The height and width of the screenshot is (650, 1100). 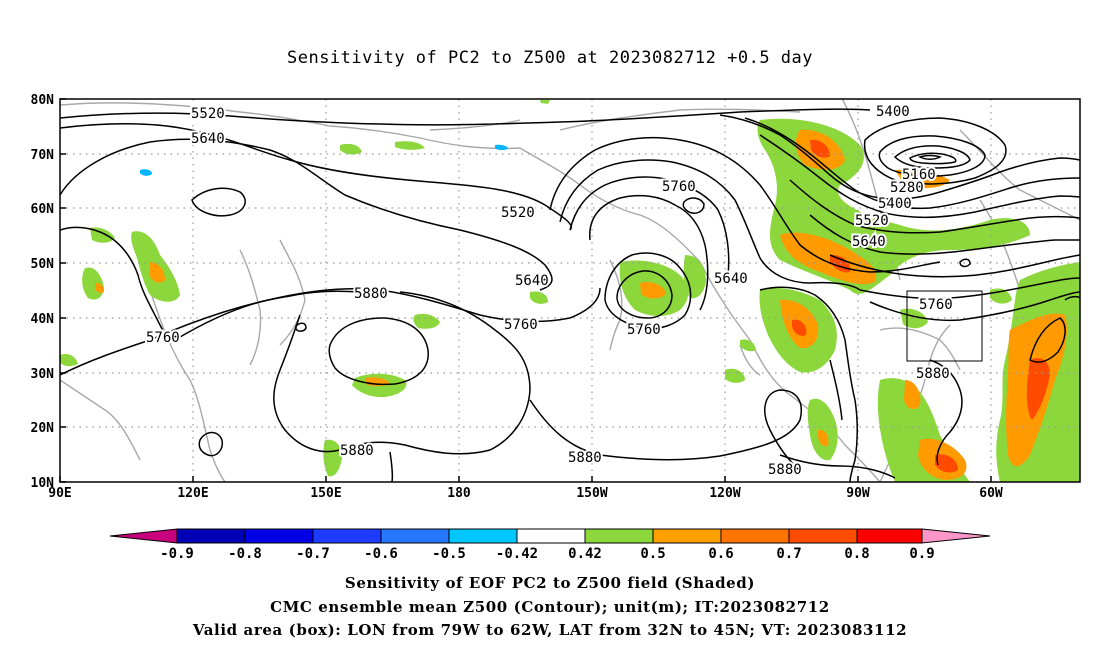 What do you see at coordinates (944, 326) in the screenshot?
I see `valid-area-box` at bounding box center [944, 326].